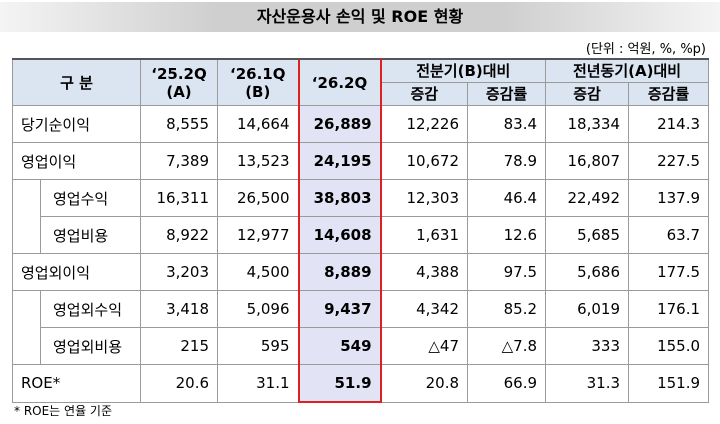 The width and height of the screenshot is (720, 424). I want to click on row-label: 영업수익, so click(90, 198).